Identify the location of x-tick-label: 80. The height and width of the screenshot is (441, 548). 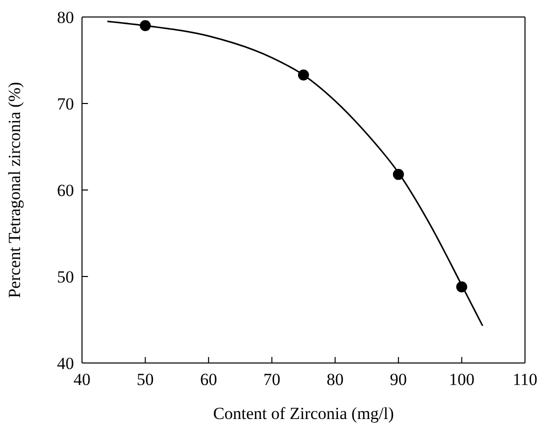
(335, 380).